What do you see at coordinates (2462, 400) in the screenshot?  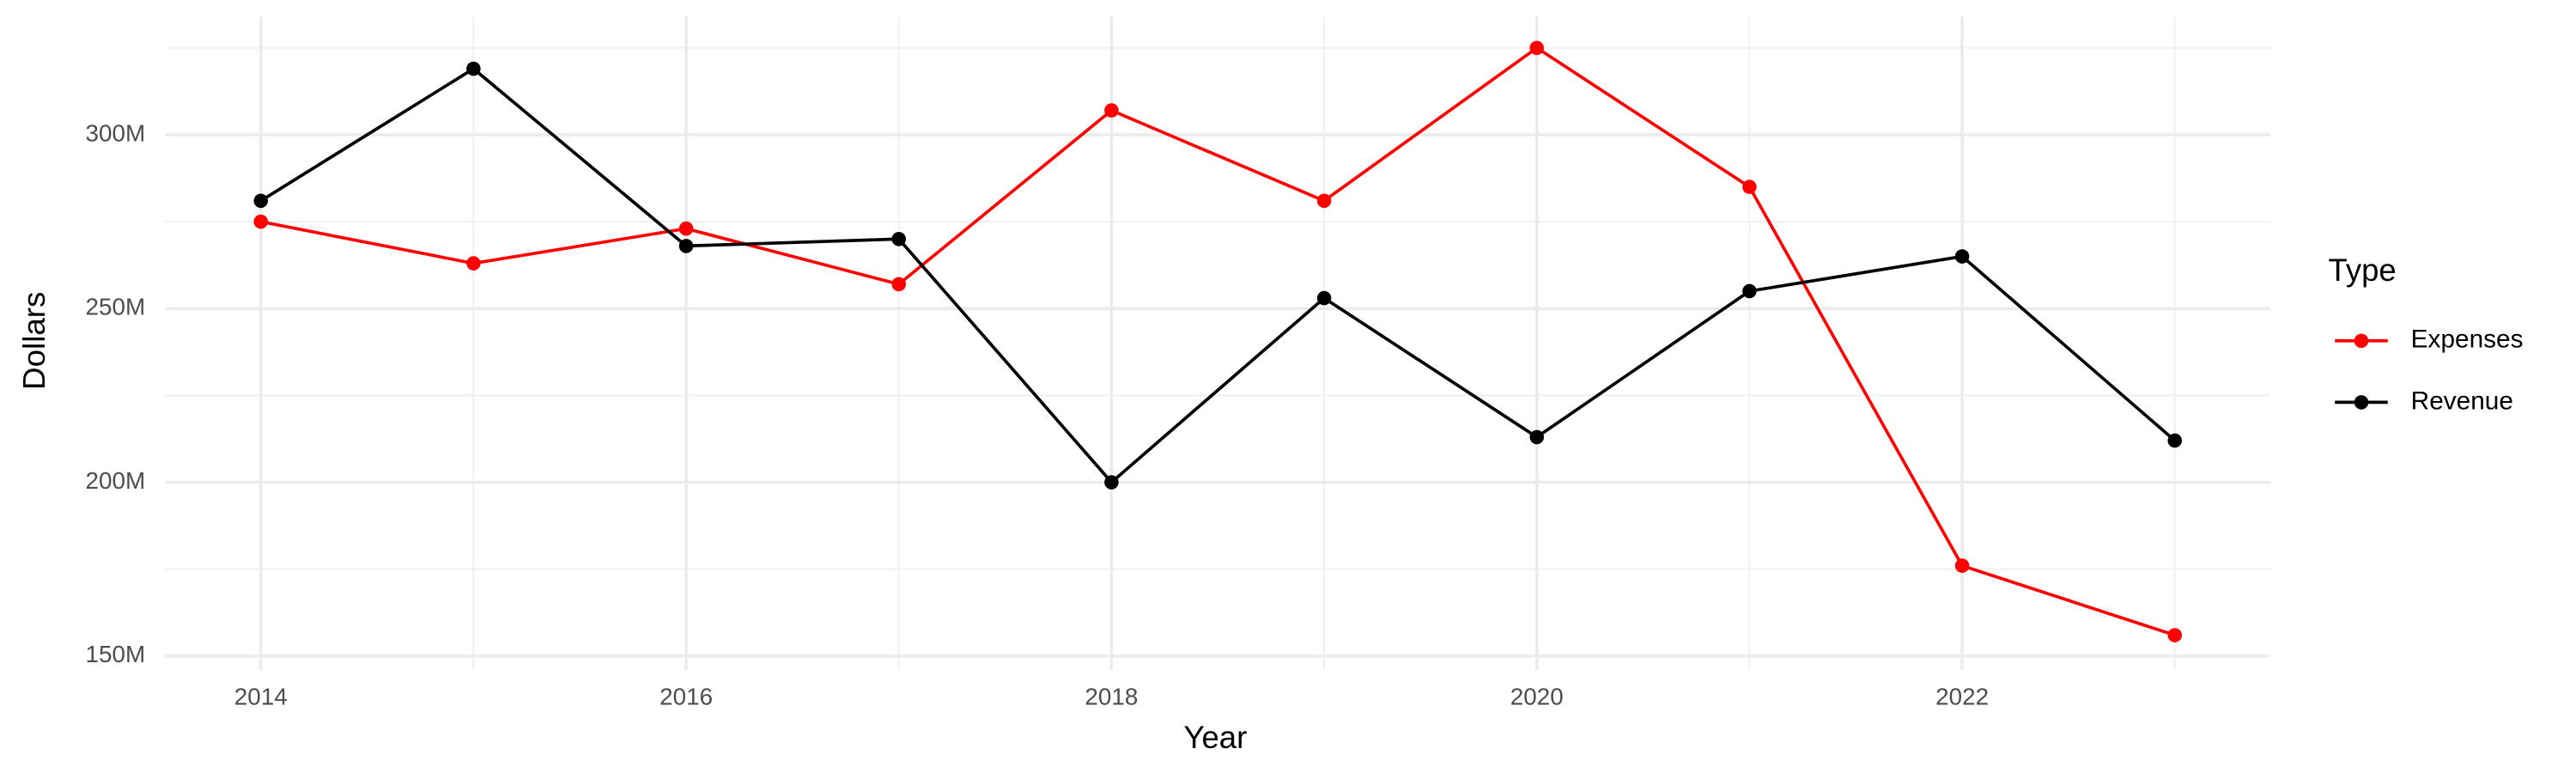 I see `legend-label: Revenue` at bounding box center [2462, 400].